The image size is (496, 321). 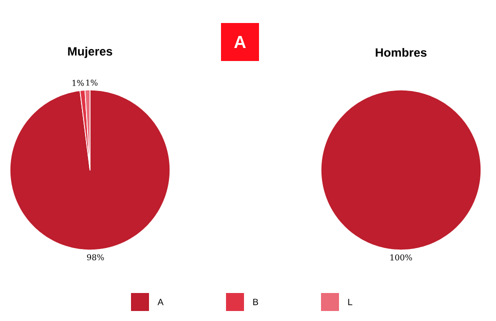 I want to click on legend-label: L, so click(x=350, y=302).